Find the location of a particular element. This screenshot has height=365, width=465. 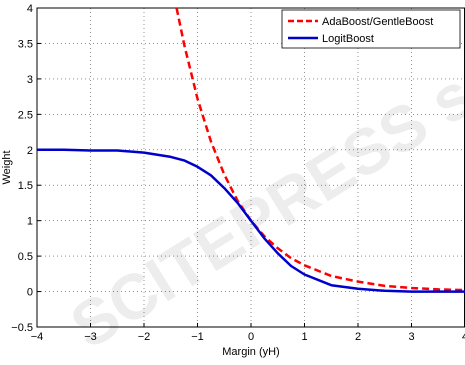

x-tick-label: 2 is located at coordinates (358, 337).